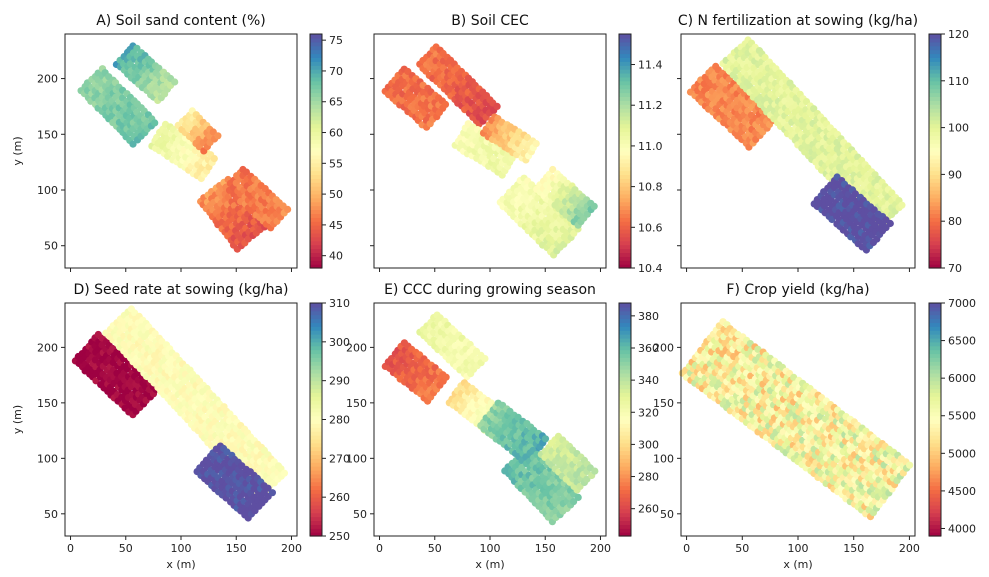 The height and width of the screenshot is (577, 989). What do you see at coordinates (489, 564) in the screenshot?
I see `x-axis-label: x (m)` at bounding box center [489, 564].